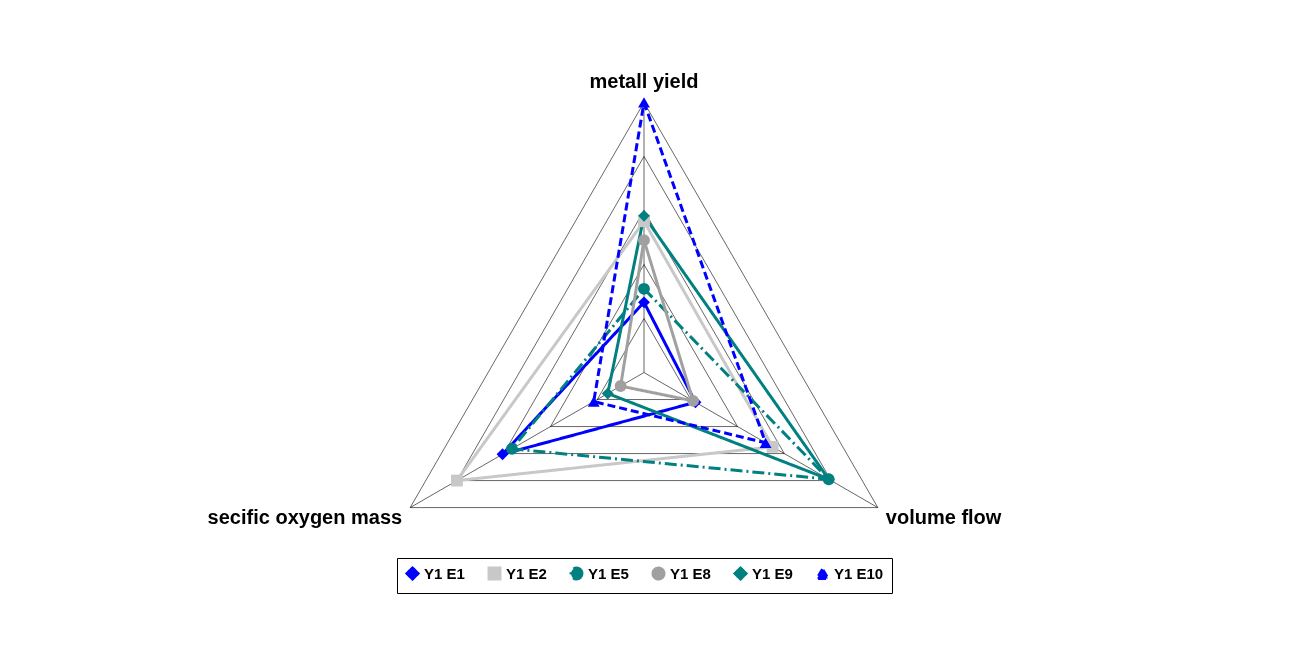  I want to click on spoke-label: metall yield, so click(644, 81).